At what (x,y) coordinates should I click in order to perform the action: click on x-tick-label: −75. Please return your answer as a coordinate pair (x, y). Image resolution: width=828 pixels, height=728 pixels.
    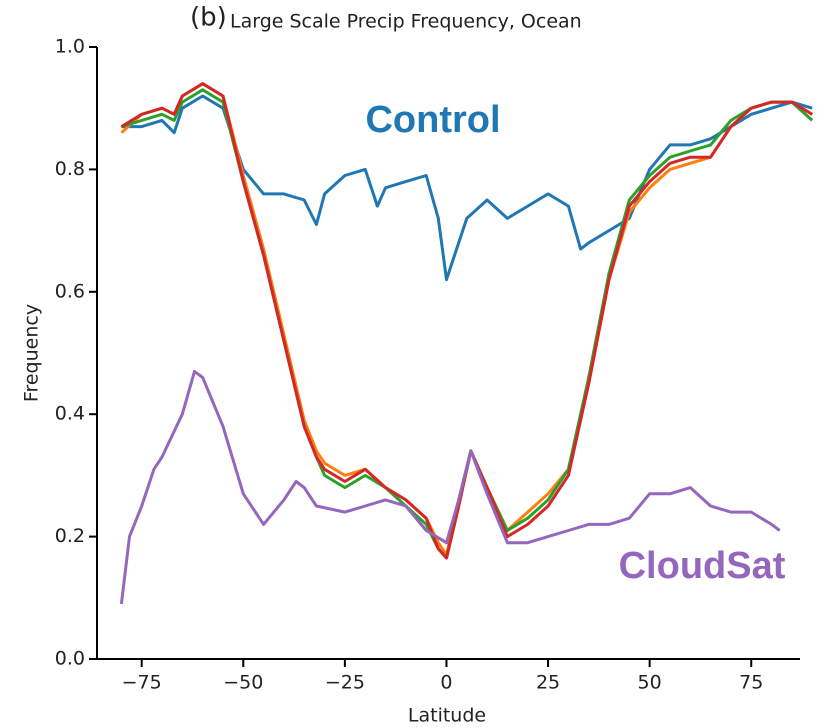
    Looking at the image, I should click on (142, 683).